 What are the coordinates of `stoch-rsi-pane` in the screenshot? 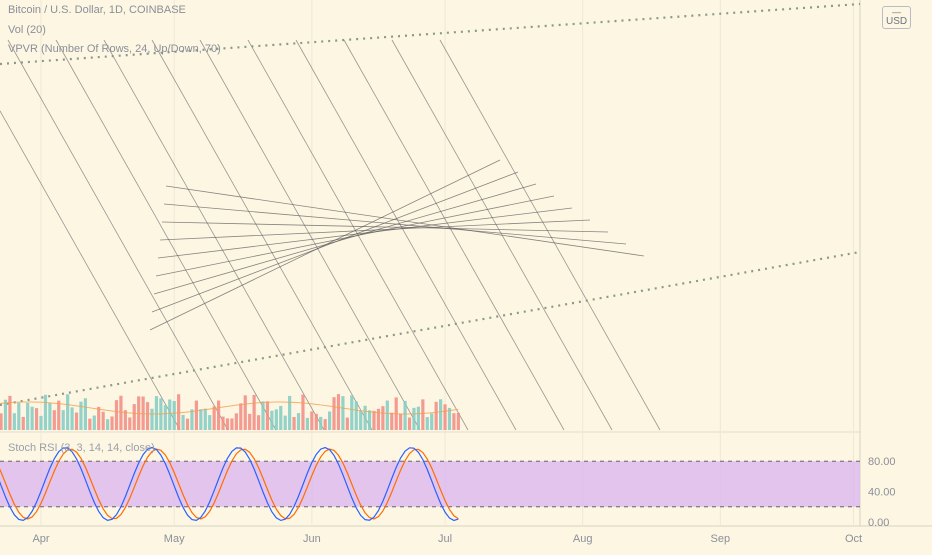 It's located at (430, 484).